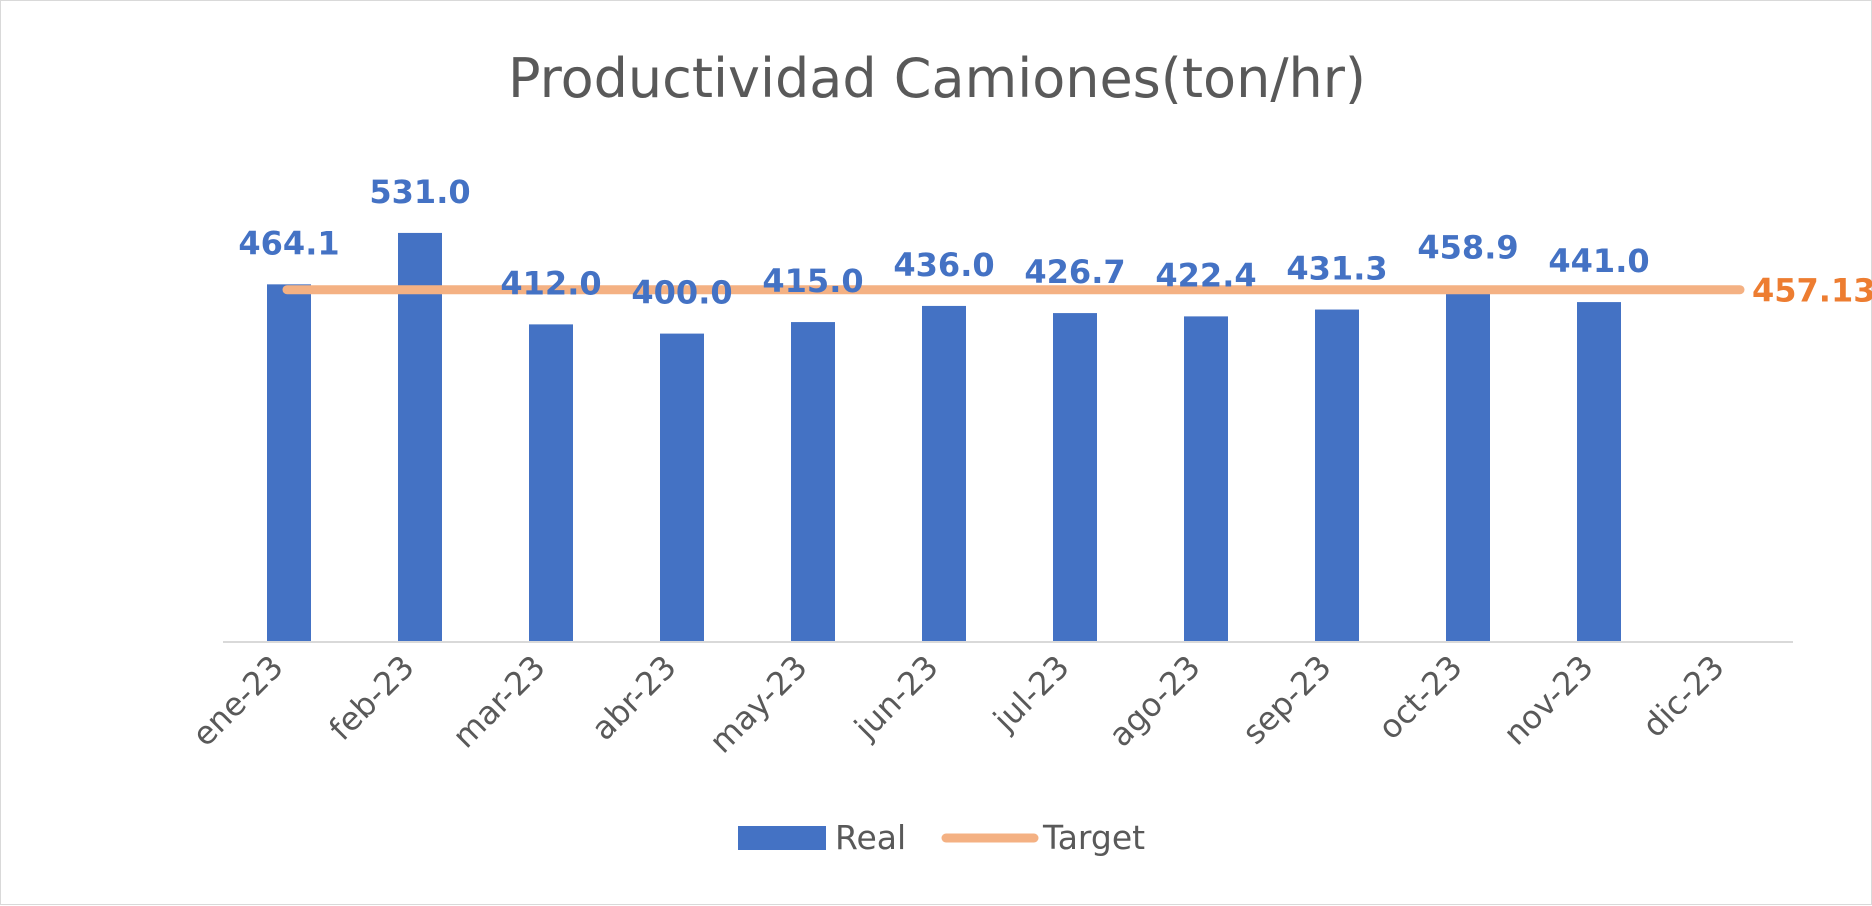 This screenshot has height=906, width=1872. I want to click on value-label-abr-23: 400.0, so click(681, 293).